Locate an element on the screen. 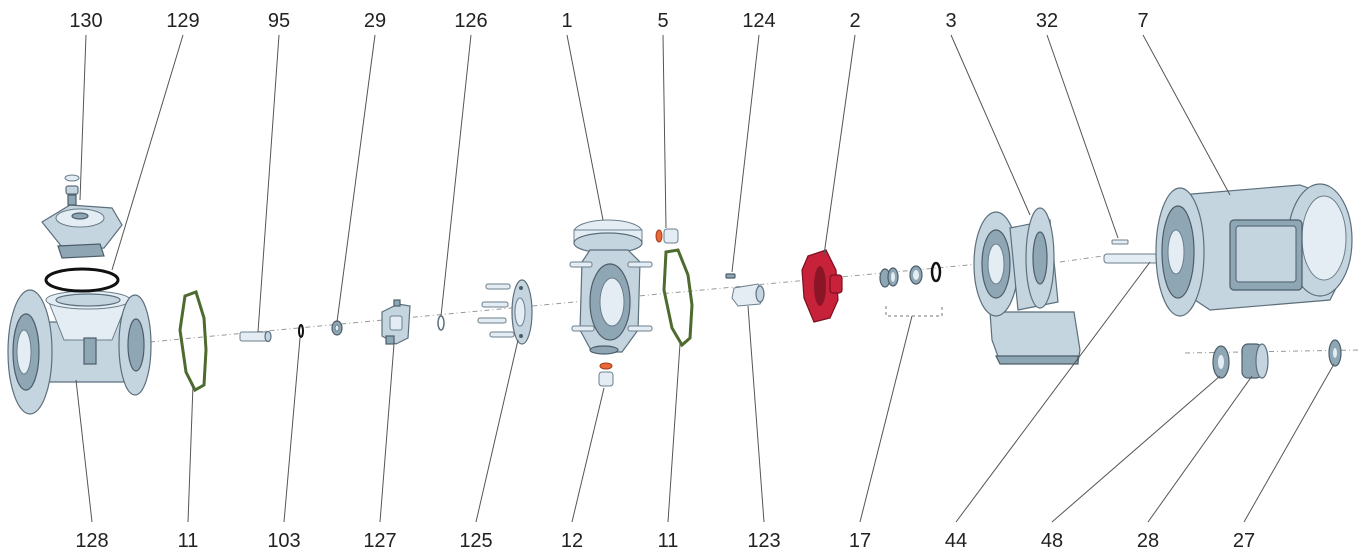 Image resolution: width=1361 pixels, height=553 pixels. label-103: 103 is located at coordinates (283, 541).